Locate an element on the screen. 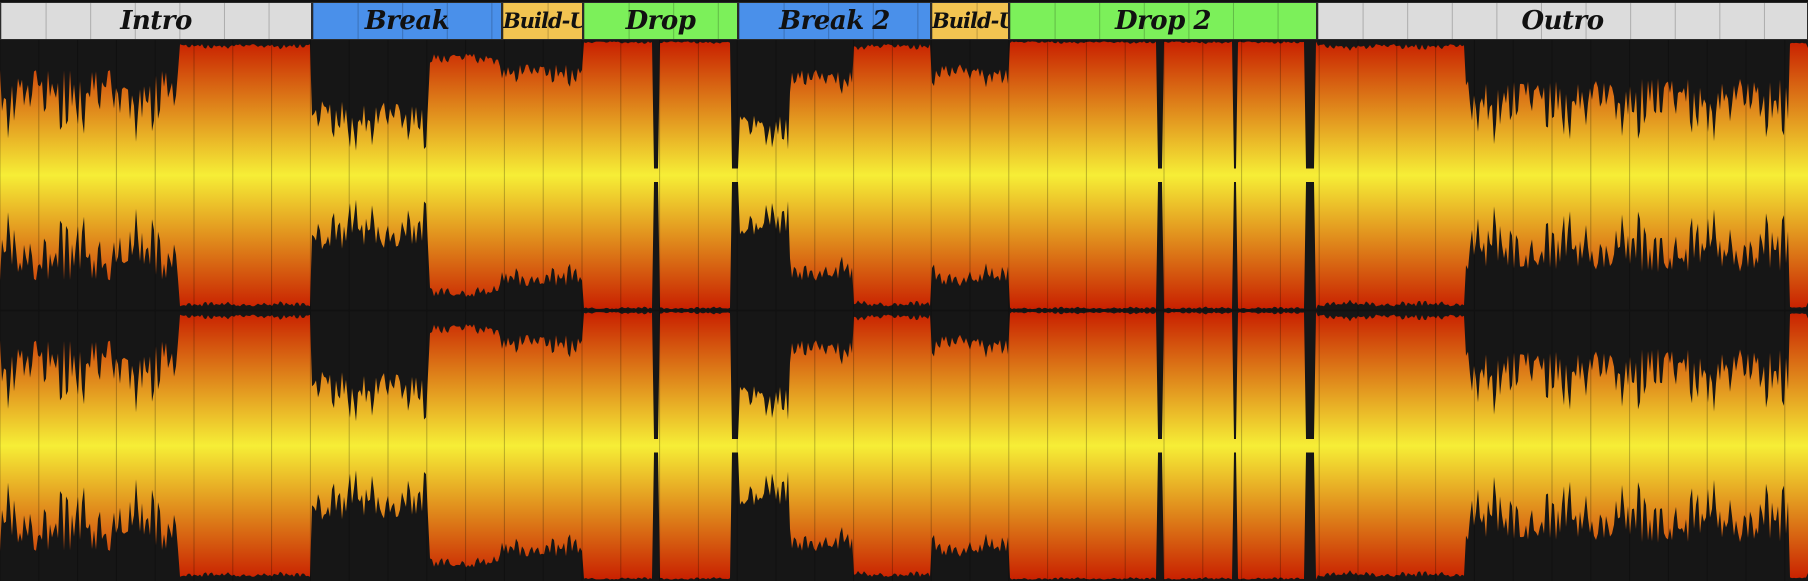 This screenshot has height=581, width=1808. section-marker-build-up: Build-Up is located at coordinates (542, 21).